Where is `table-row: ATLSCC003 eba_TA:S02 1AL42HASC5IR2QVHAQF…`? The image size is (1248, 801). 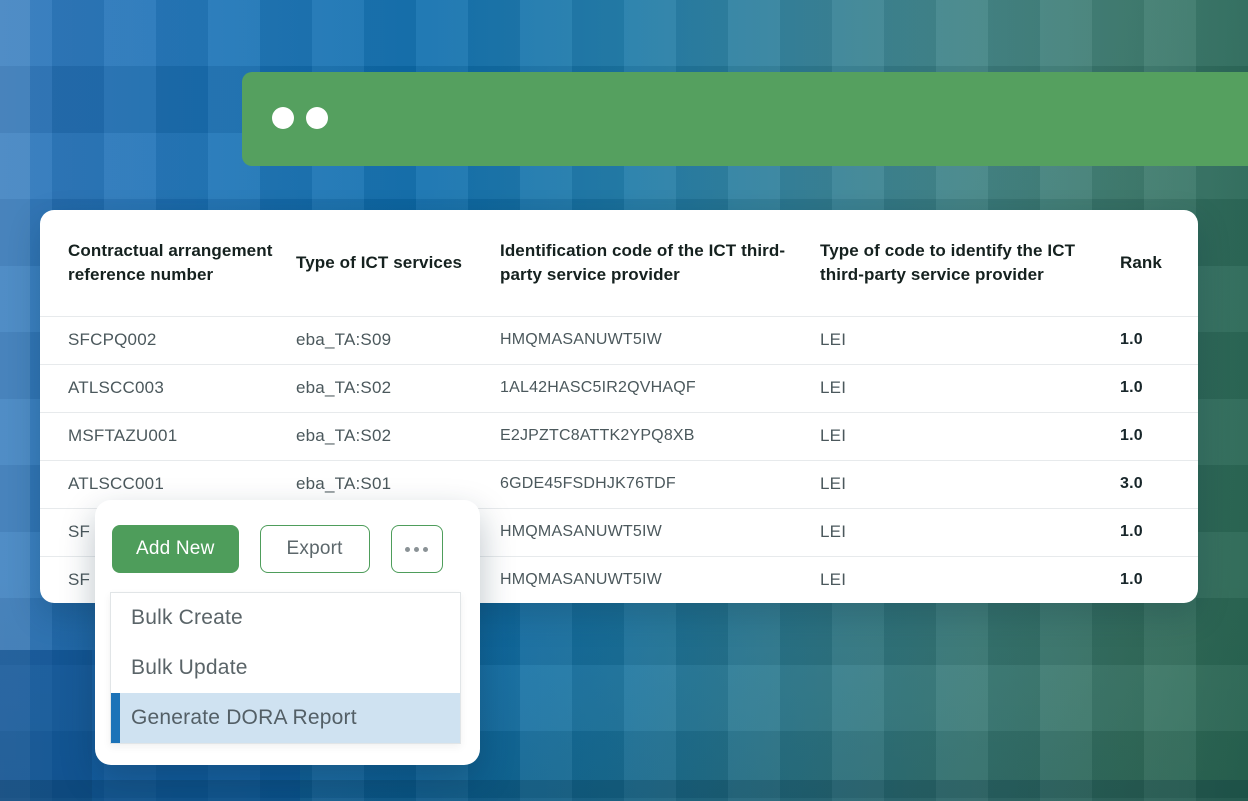
table-row: ATLSCC003 eba_TA:S02 1AL42HASC5IR2QVHAQF… is located at coordinates (619, 387).